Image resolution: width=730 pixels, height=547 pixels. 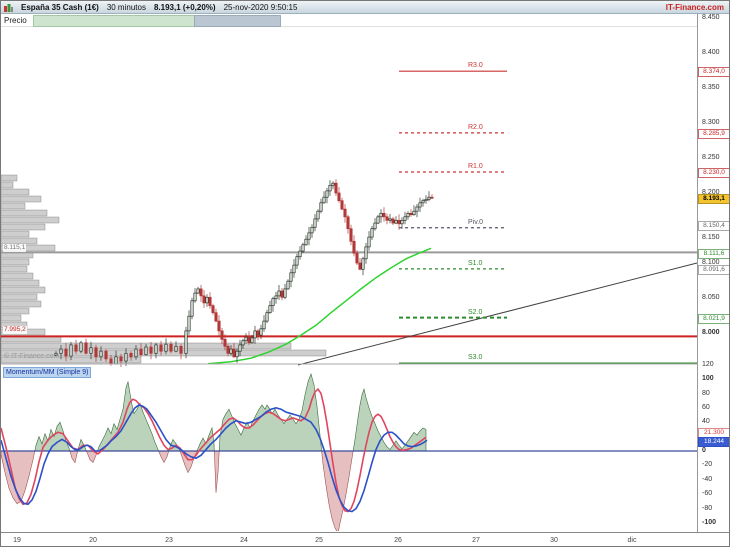 What do you see at coordinates (707, 508) in the screenshot?
I see `osc-axis-tick: -80` at bounding box center [707, 508].